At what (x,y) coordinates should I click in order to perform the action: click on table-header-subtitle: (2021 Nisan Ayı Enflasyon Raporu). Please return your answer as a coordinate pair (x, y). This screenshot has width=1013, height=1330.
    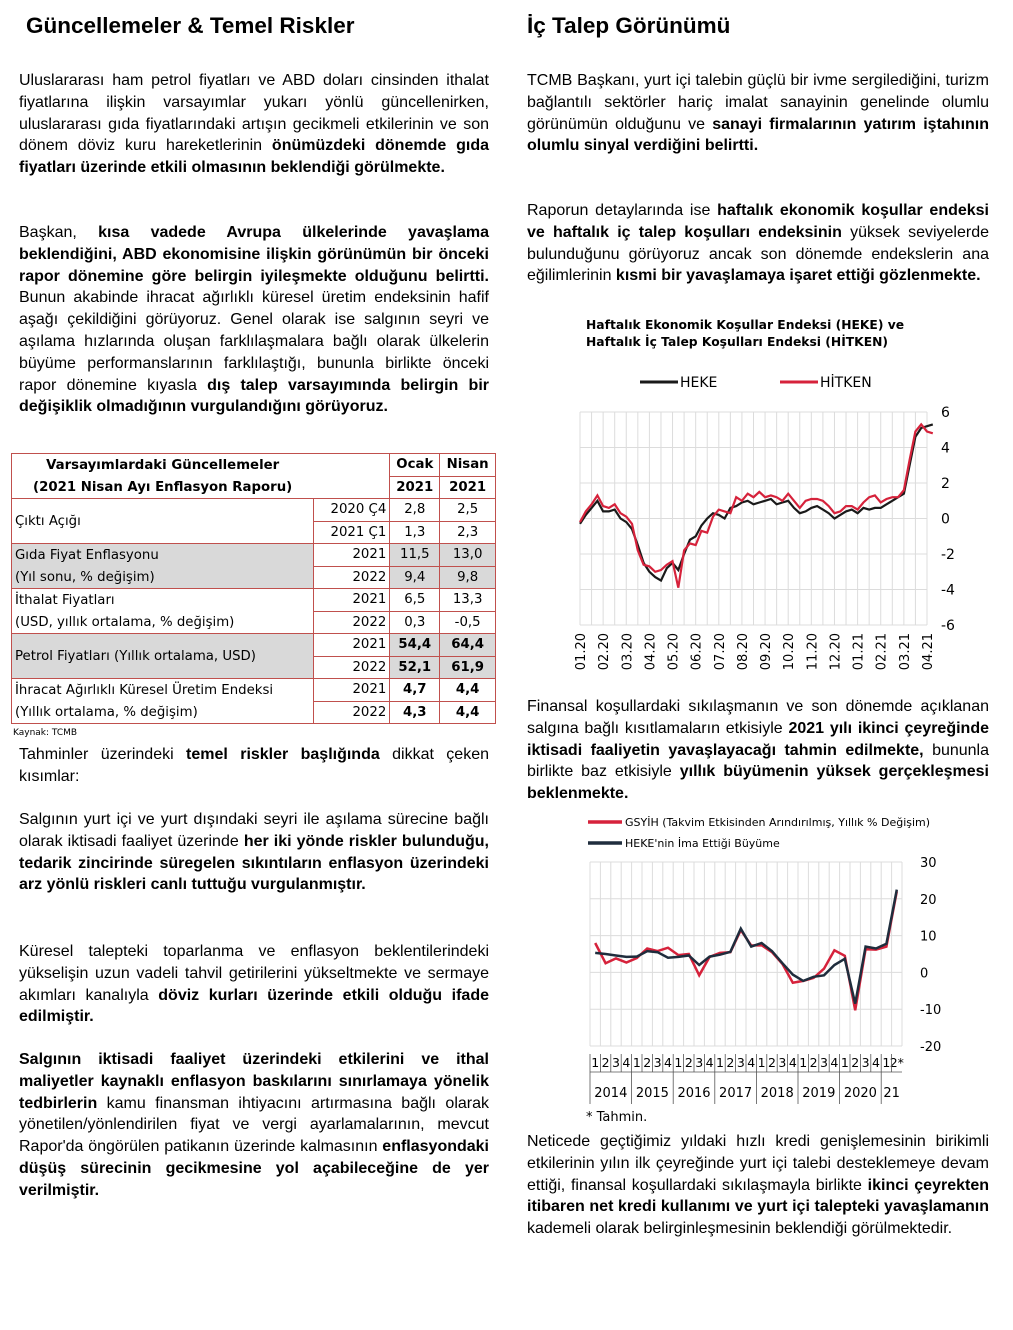
    Looking at the image, I should click on (162, 487).